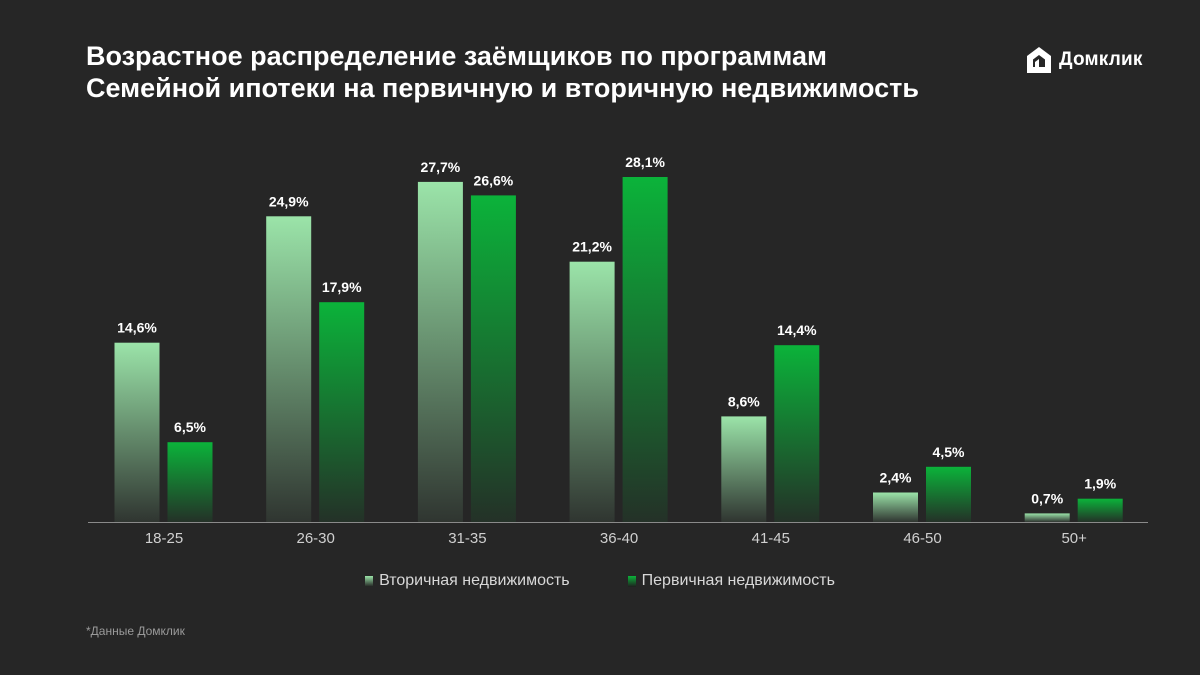 This screenshot has width=1200, height=675. What do you see at coordinates (289, 201) in the screenshot?
I see `value-label-secondary-26-30: 24,9%` at bounding box center [289, 201].